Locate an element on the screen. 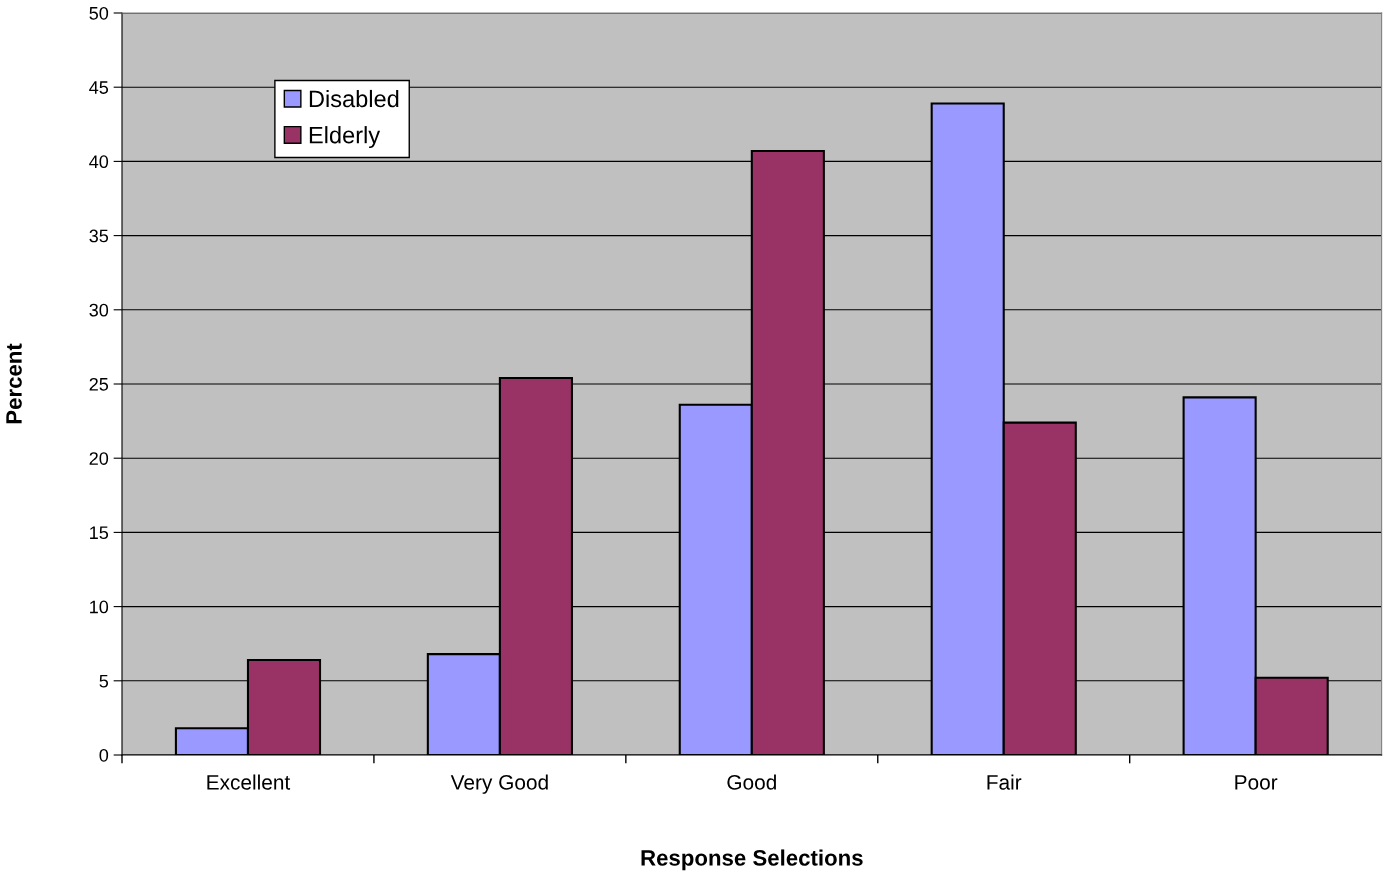 This screenshot has width=1383, height=884. x-tick-label: Very Good is located at coordinates (499, 784).